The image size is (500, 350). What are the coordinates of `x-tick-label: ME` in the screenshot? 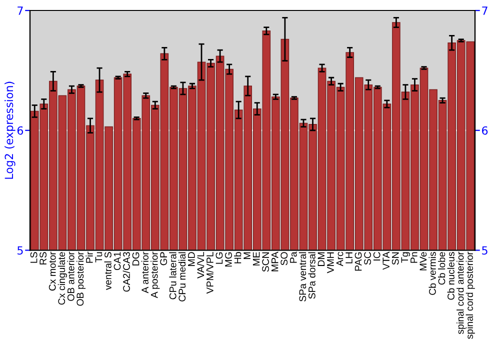 It's located at (256, 259).